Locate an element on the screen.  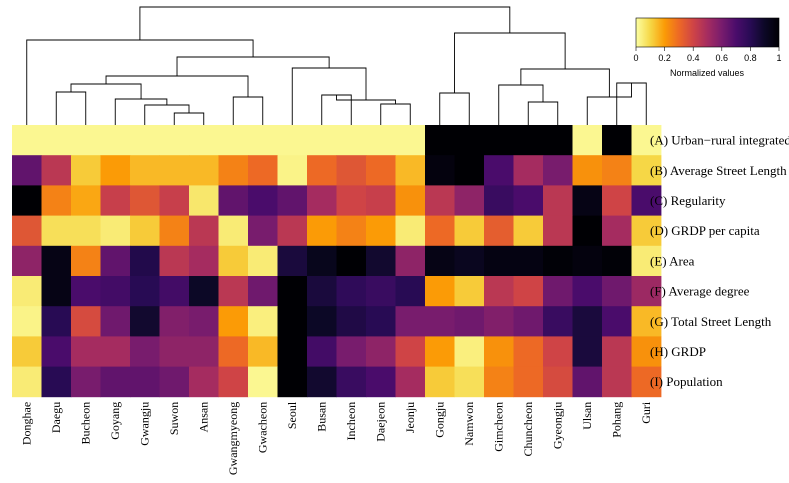
column-label: Gwangju is located at coordinates (145, 424).